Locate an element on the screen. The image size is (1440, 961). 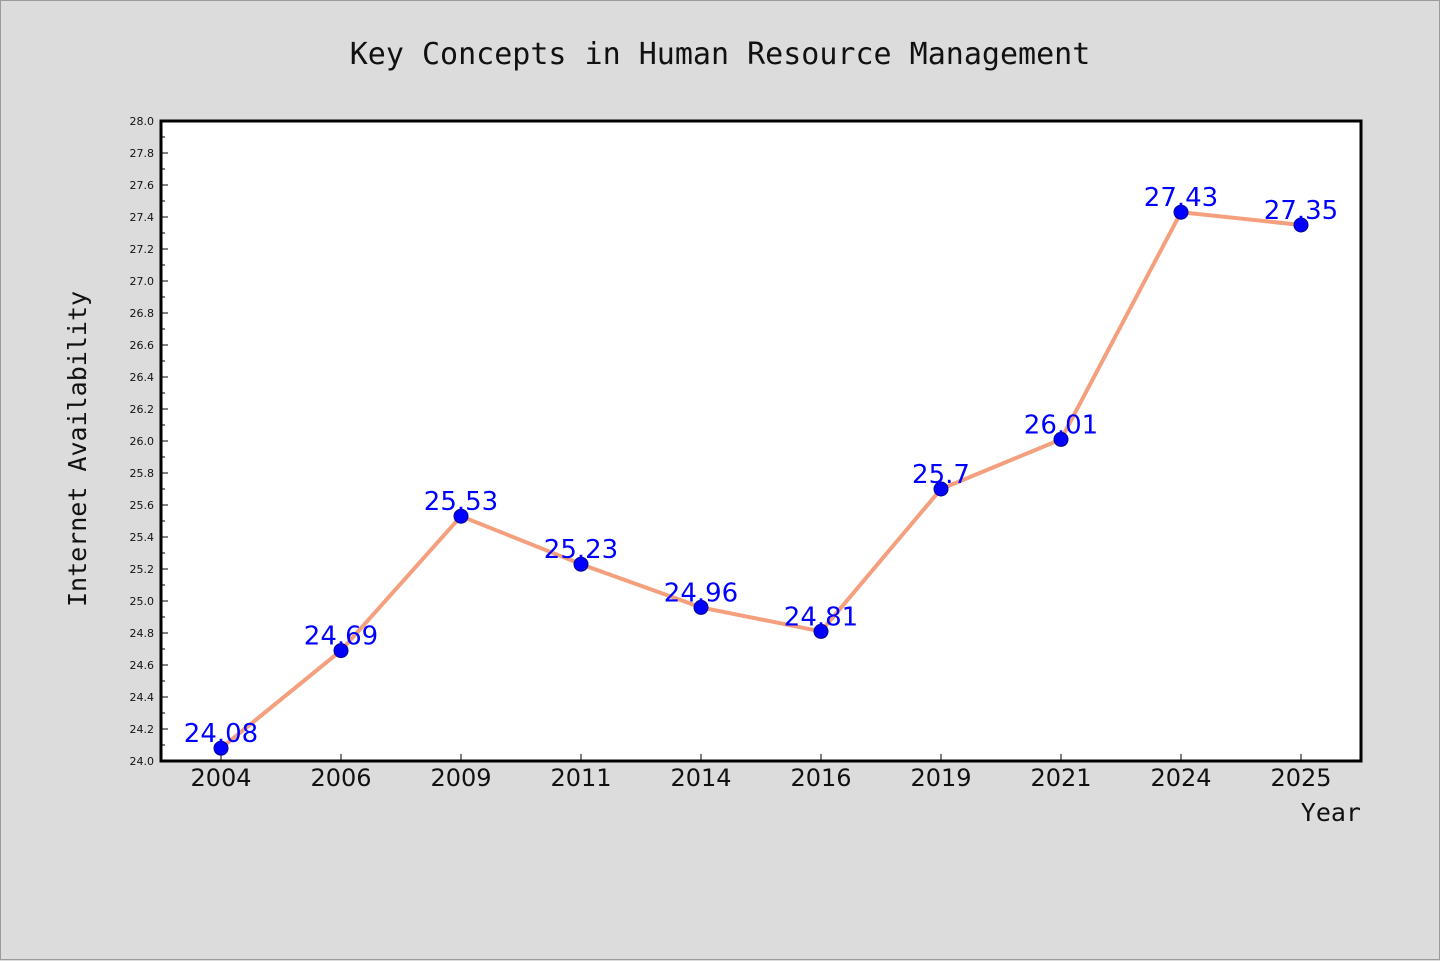
y-tick-label: 24.4 is located at coordinates (142, 697).